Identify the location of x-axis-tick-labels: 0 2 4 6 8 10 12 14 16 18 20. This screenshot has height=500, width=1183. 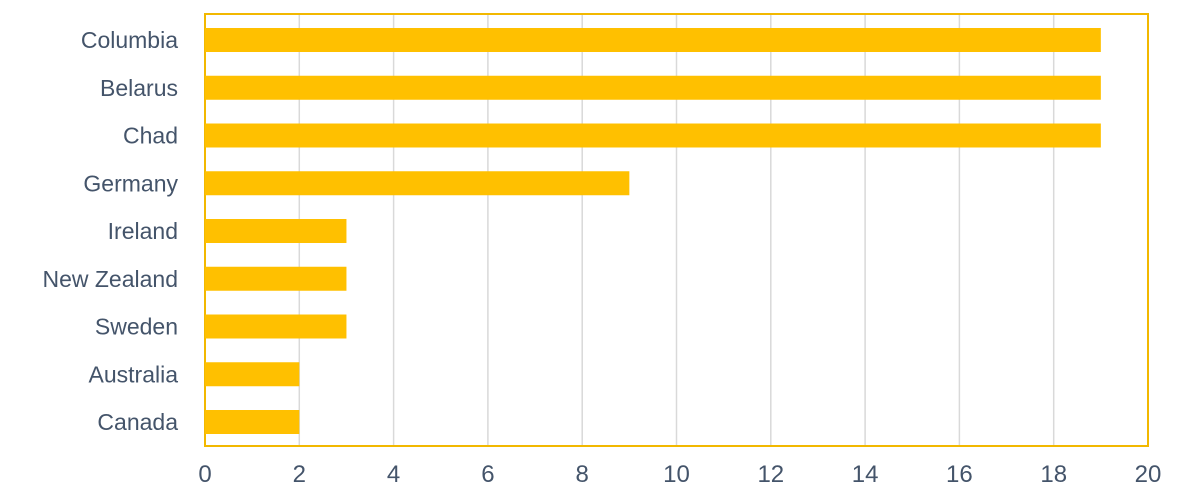
(679, 474).